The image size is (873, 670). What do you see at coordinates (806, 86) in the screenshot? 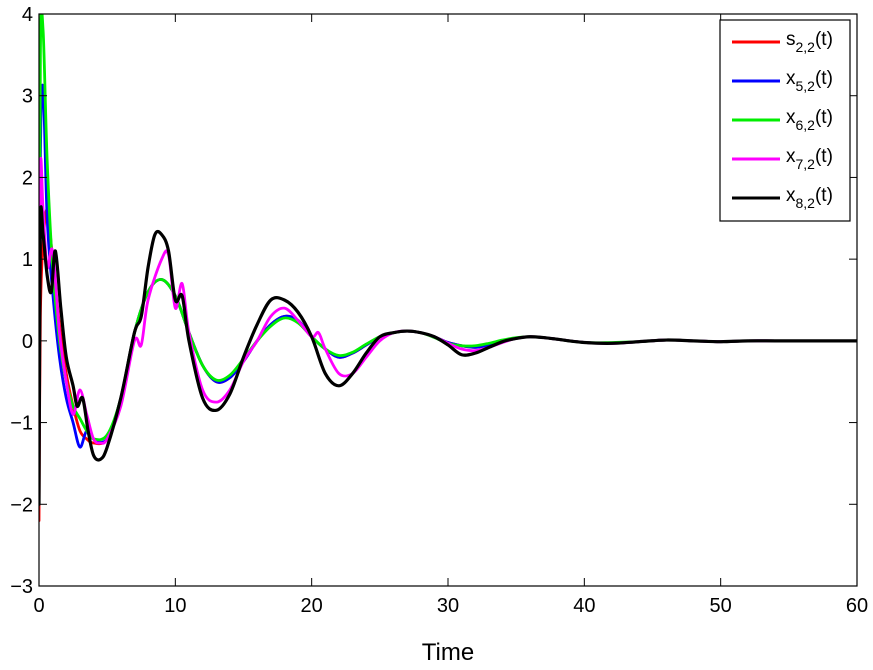
I see `legend-label-sub-1: 5,2` at bounding box center [806, 86].